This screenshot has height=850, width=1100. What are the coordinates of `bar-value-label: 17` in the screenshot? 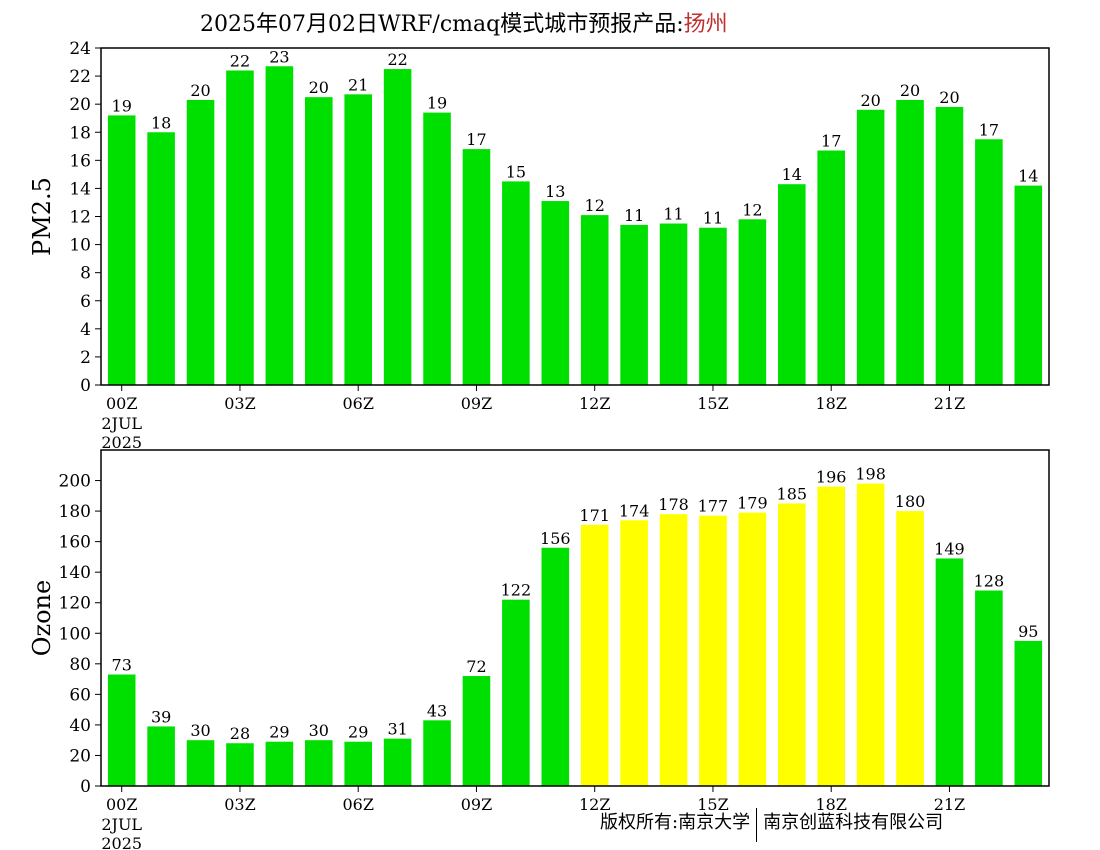 It's located at (989, 129).